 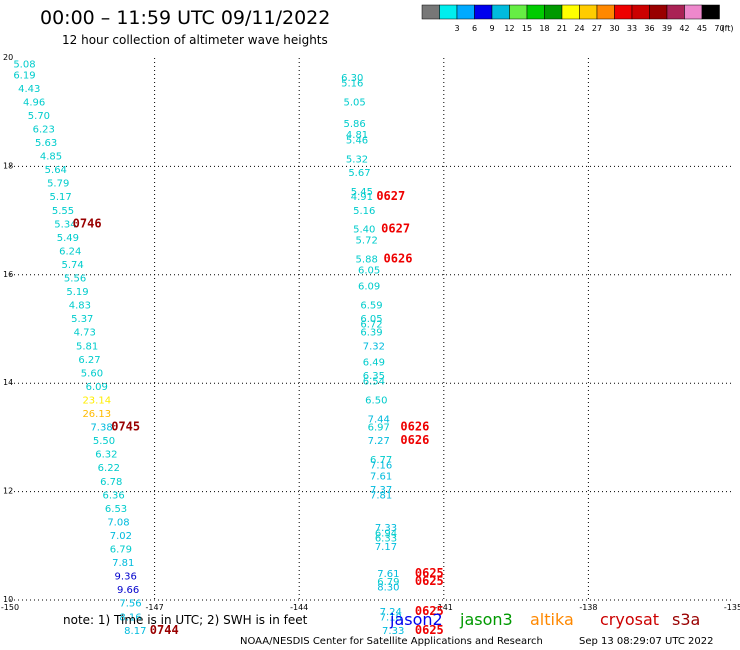 What do you see at coordinates (63, 211) in the screenshot?
I see `swh-point: 5.55` at bounding box center [63, 211].